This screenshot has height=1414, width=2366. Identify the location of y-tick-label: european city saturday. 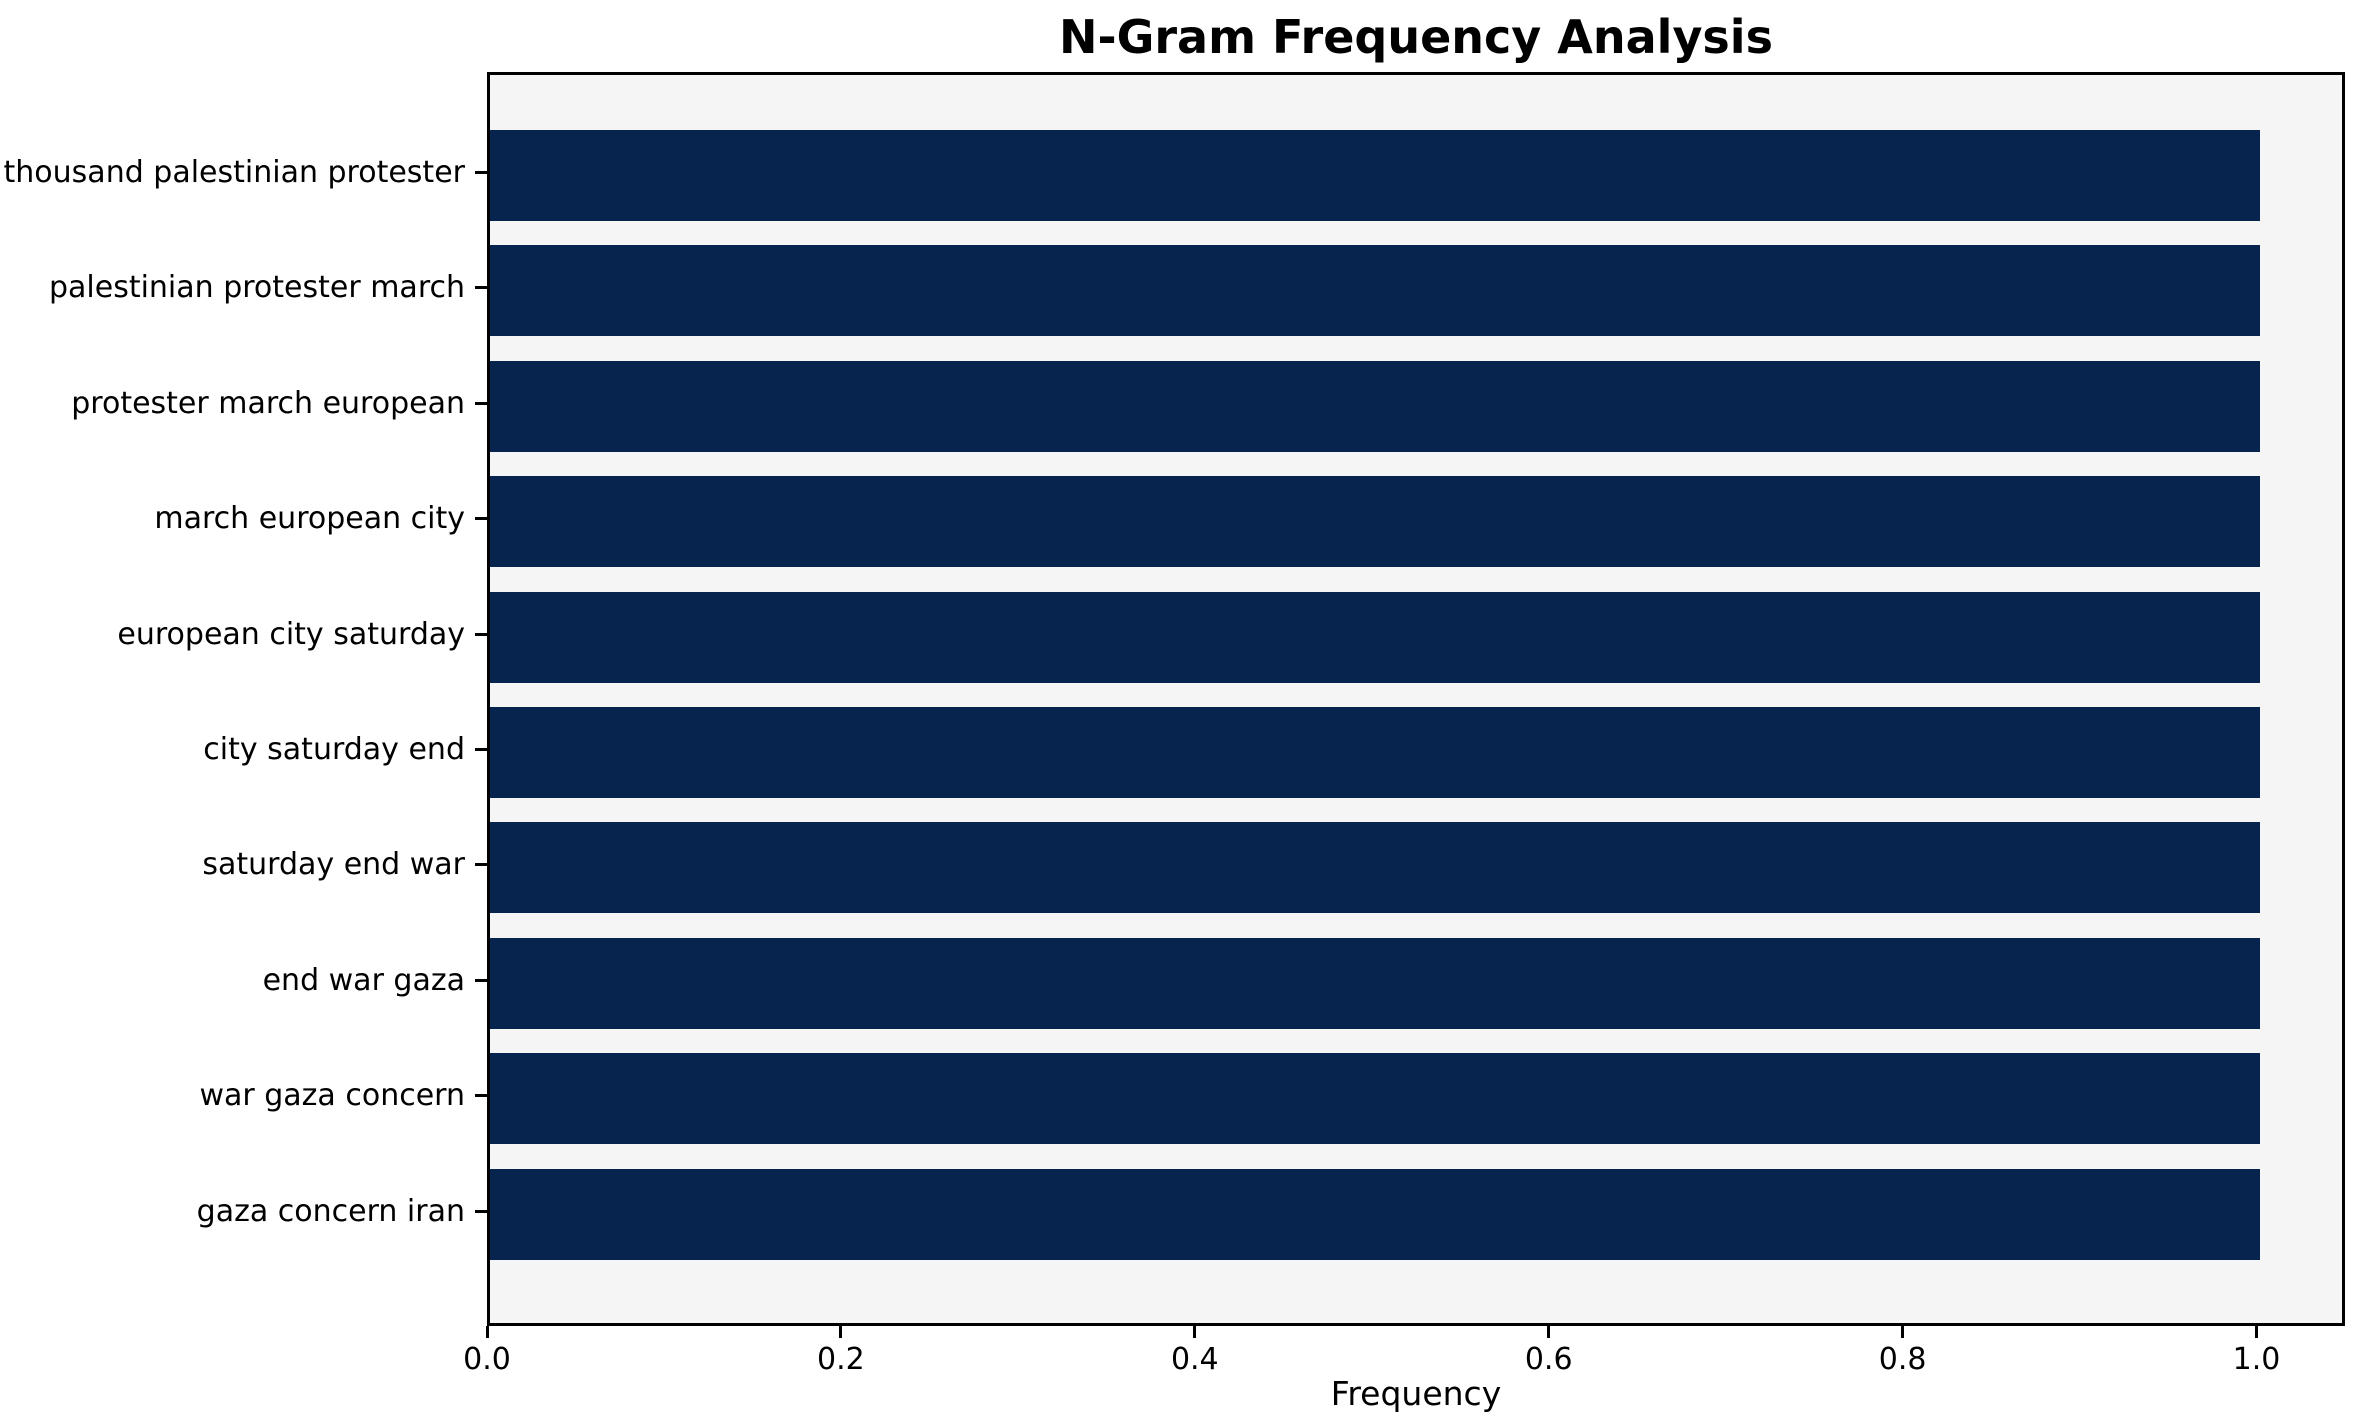
(291, 634).